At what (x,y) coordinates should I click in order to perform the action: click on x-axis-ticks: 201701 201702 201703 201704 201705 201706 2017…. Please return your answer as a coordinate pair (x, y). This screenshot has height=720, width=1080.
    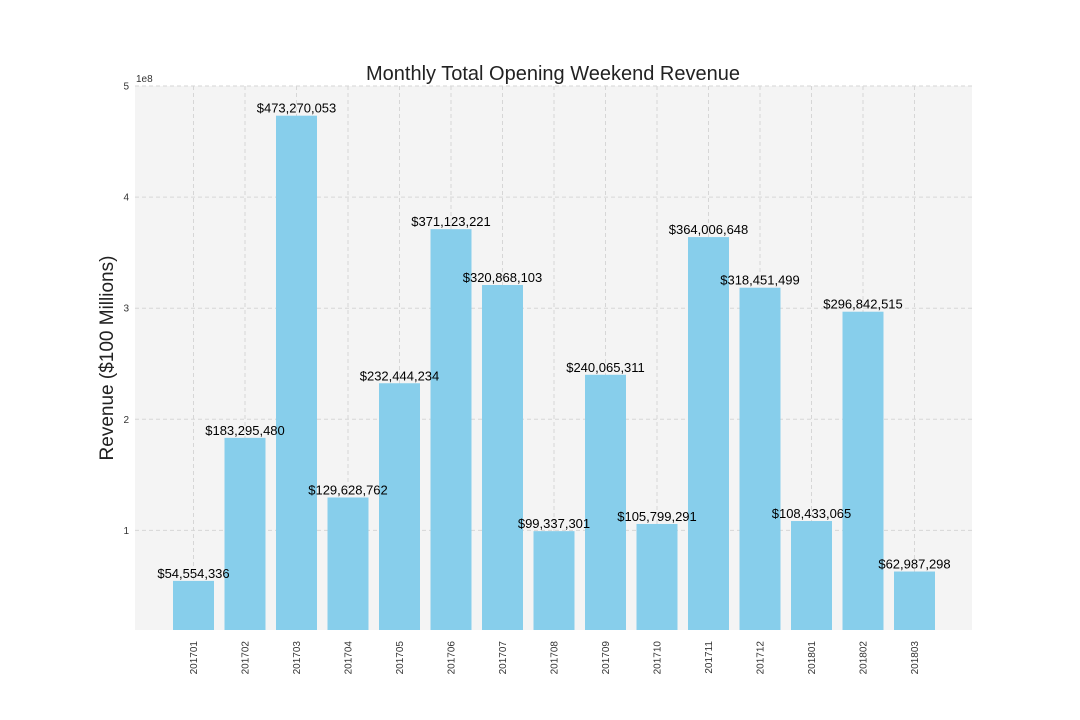
    Looking at the image, I should click on (555, 658).